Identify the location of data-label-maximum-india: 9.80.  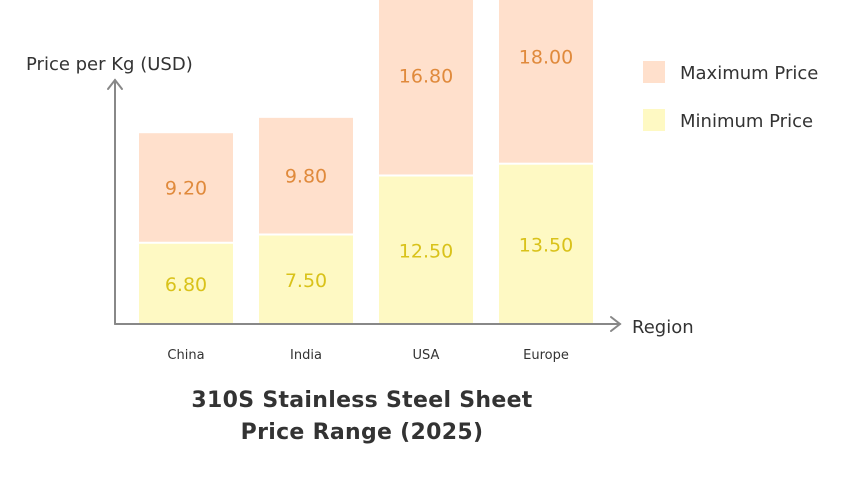
(306, 177).